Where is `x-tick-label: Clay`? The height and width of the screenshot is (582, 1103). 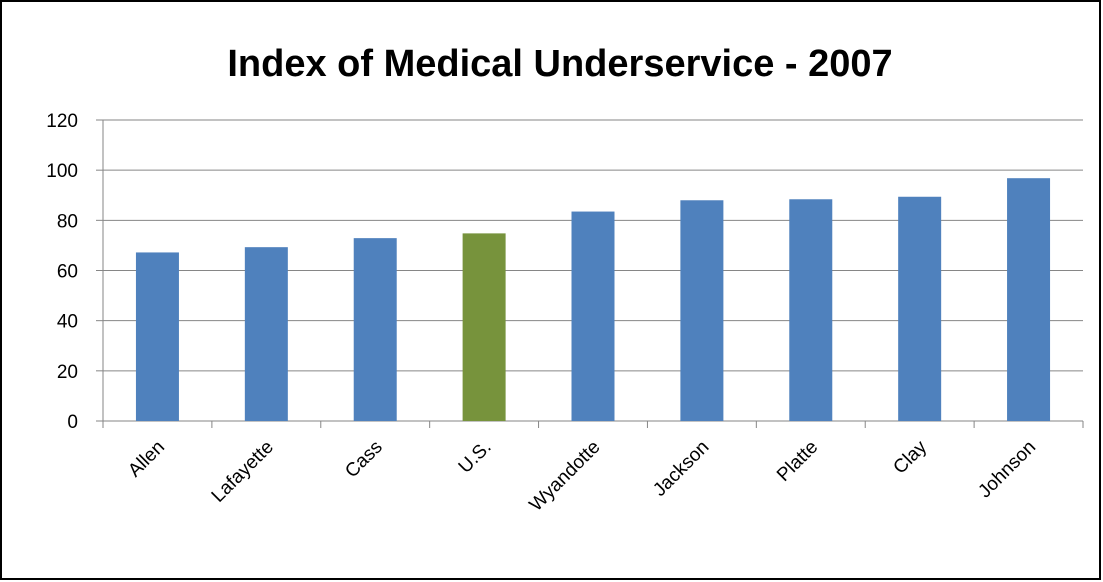 x-tick-label: Clay is located at coordinates (910, 457).